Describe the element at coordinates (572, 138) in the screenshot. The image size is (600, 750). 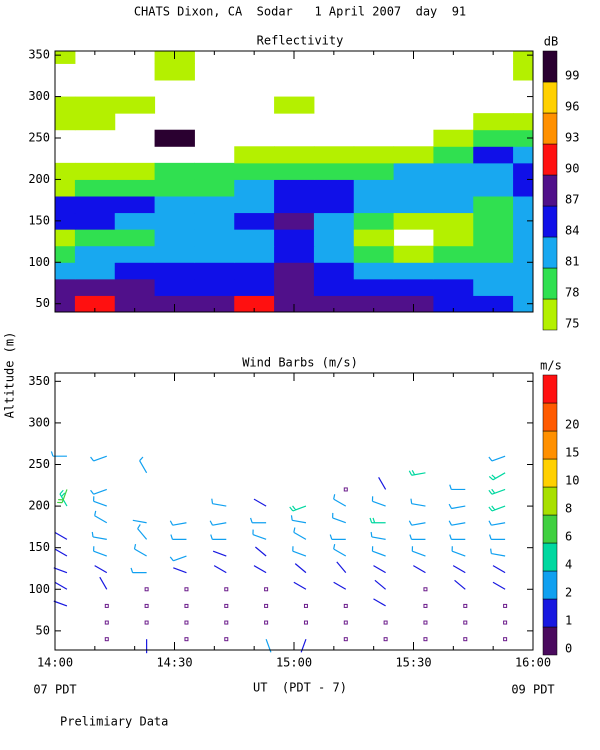
I see `colorbar-tick-label: 93` at that location.